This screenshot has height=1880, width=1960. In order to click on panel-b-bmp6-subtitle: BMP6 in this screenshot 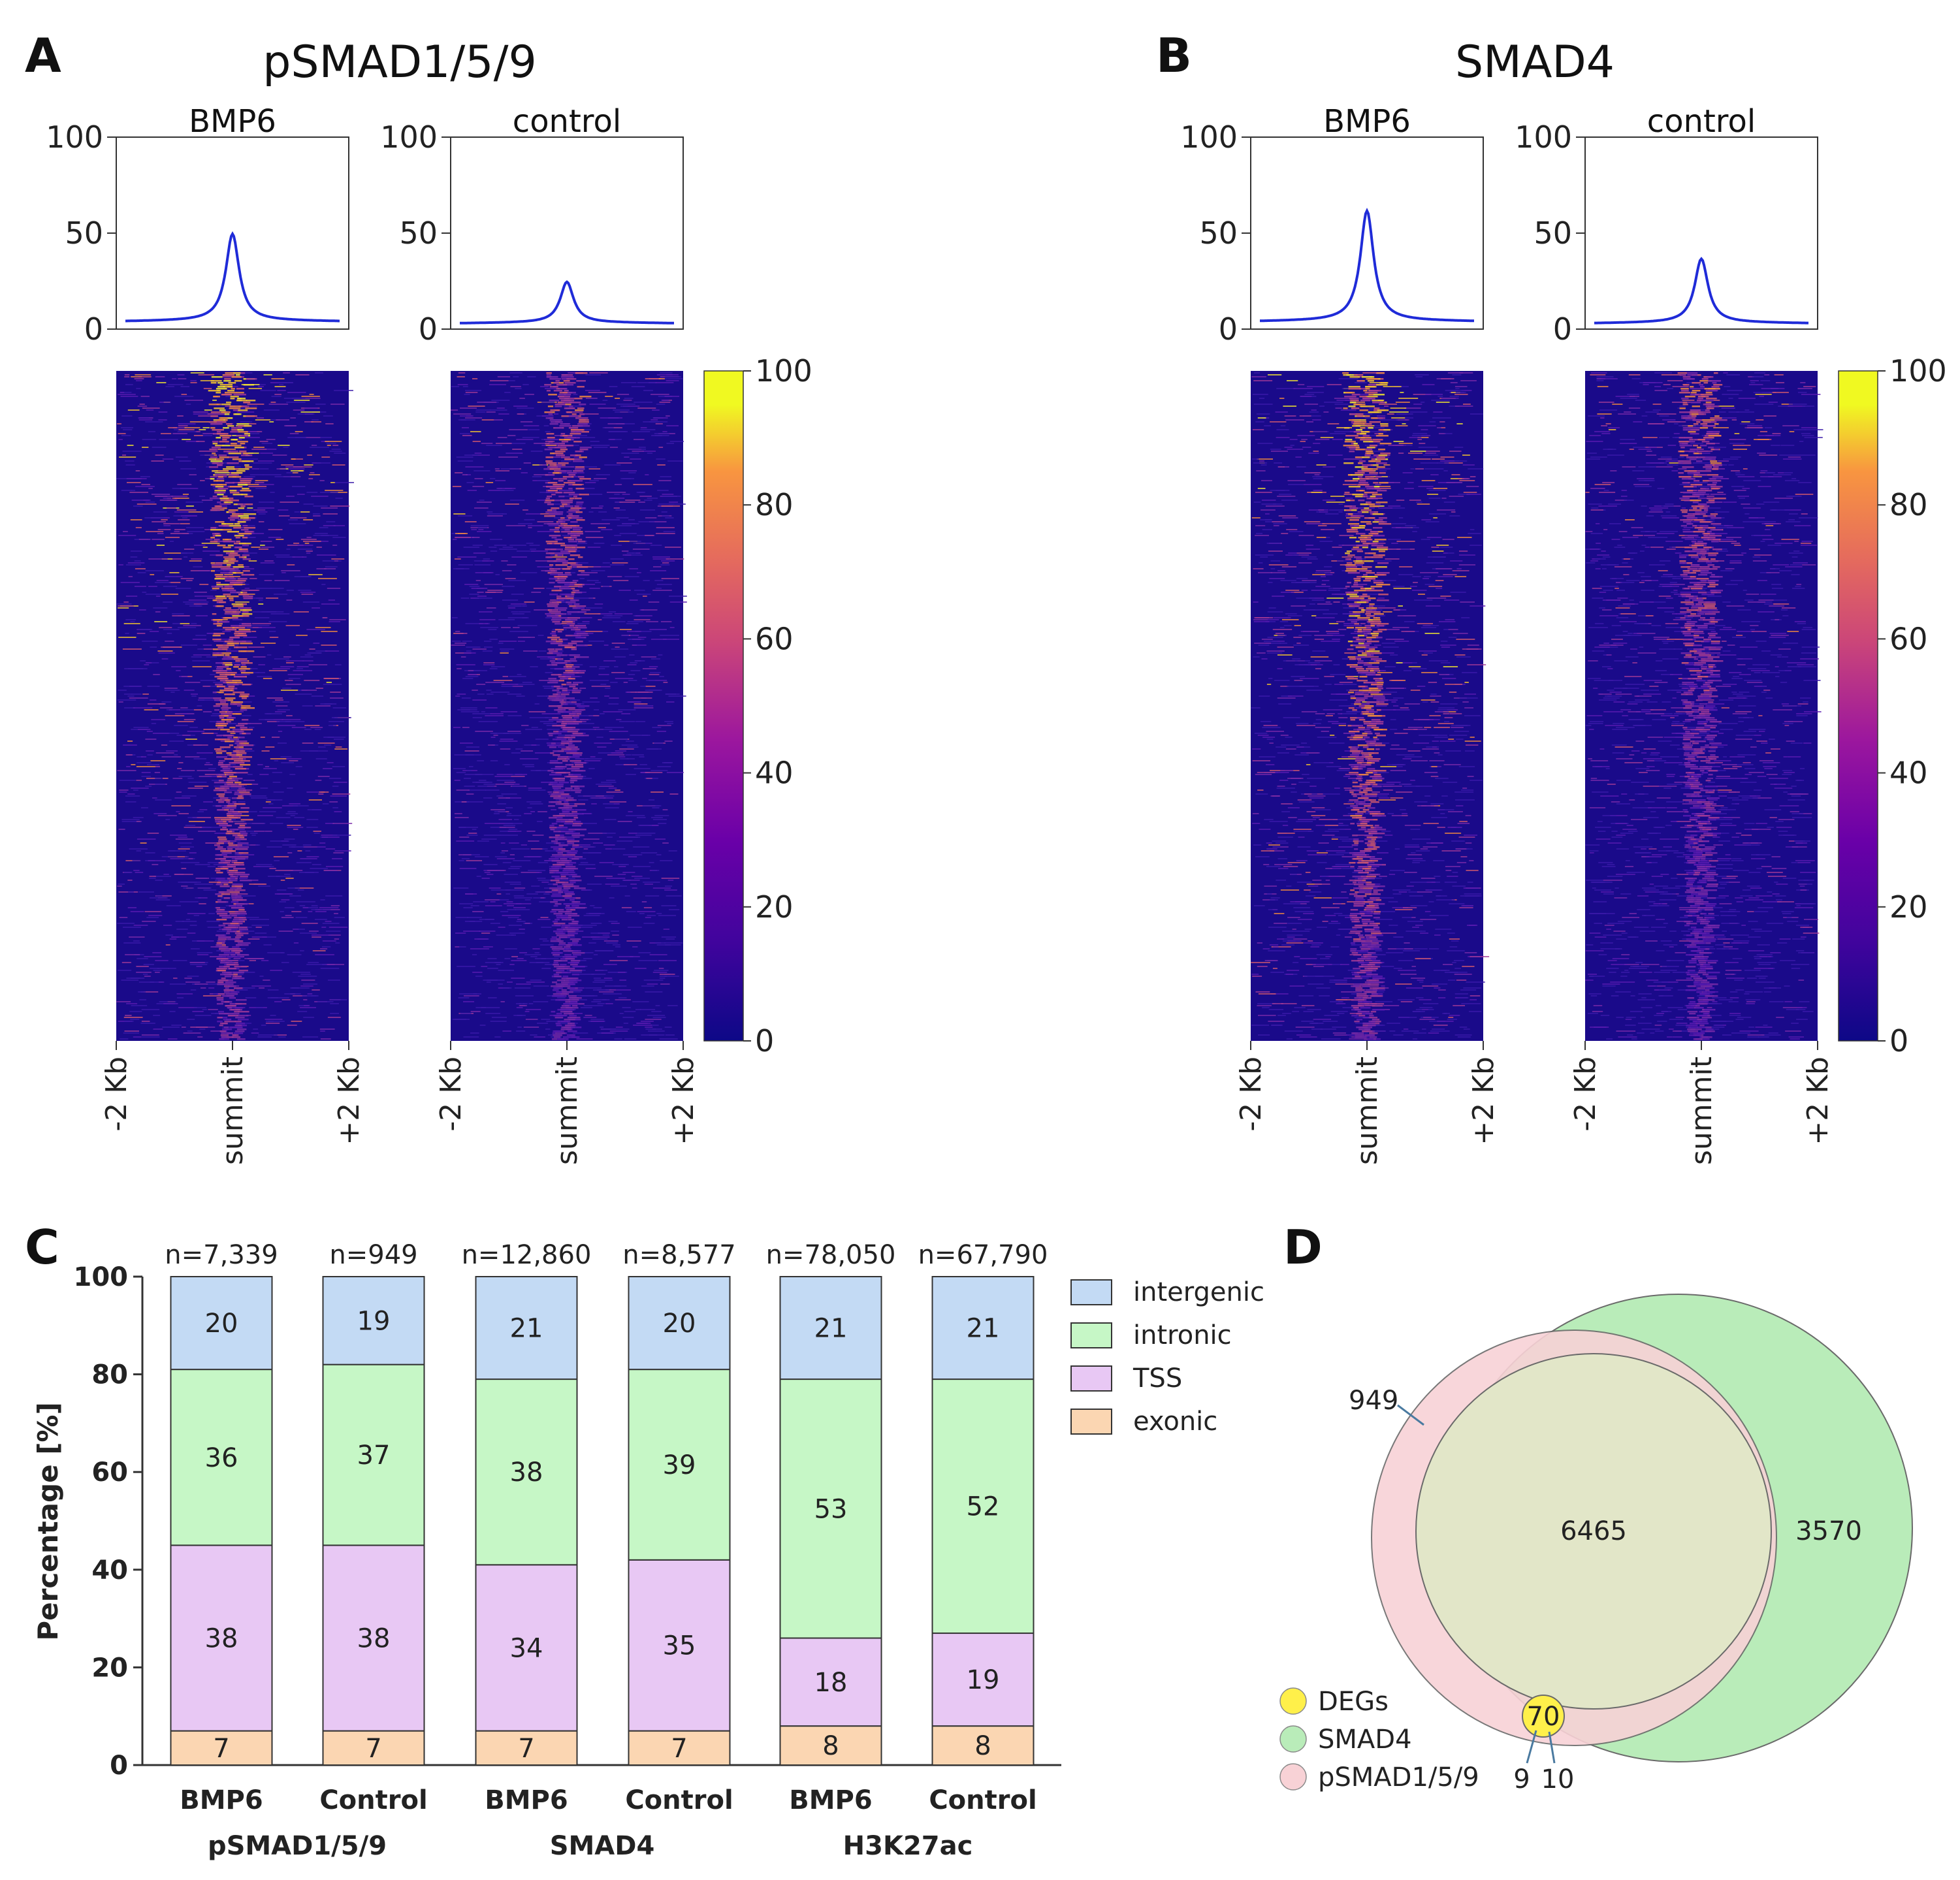, I will do `click(1367, 122)`.